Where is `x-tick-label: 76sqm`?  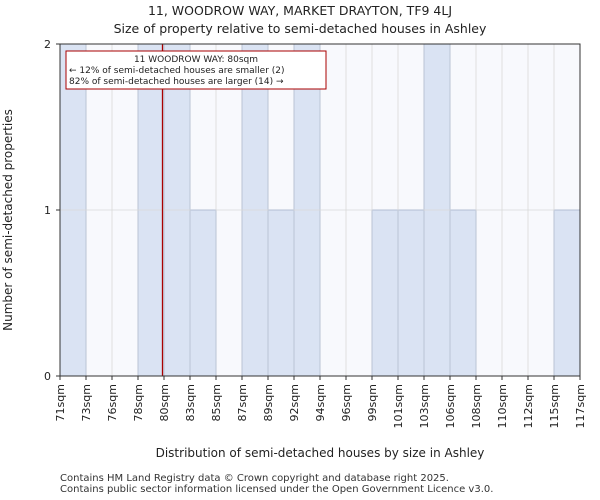
x-tick-label: 76sqm is located at coordinates (112, 402).